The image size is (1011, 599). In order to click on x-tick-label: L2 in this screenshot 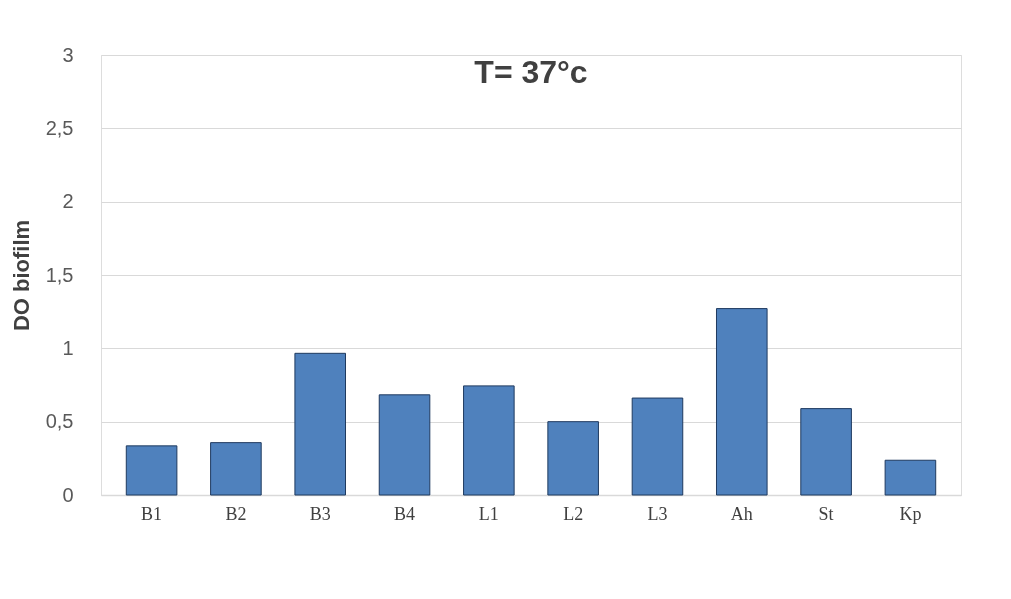, I will do `click(573, 513)`.